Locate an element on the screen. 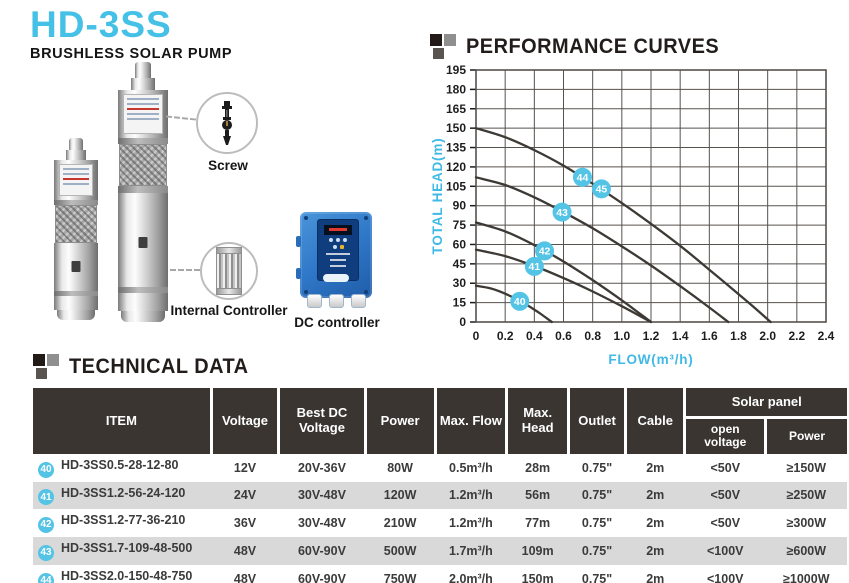  cell-item: 40 HD-3SS0.5-28-12-80 is located at coordinates (122, 468).